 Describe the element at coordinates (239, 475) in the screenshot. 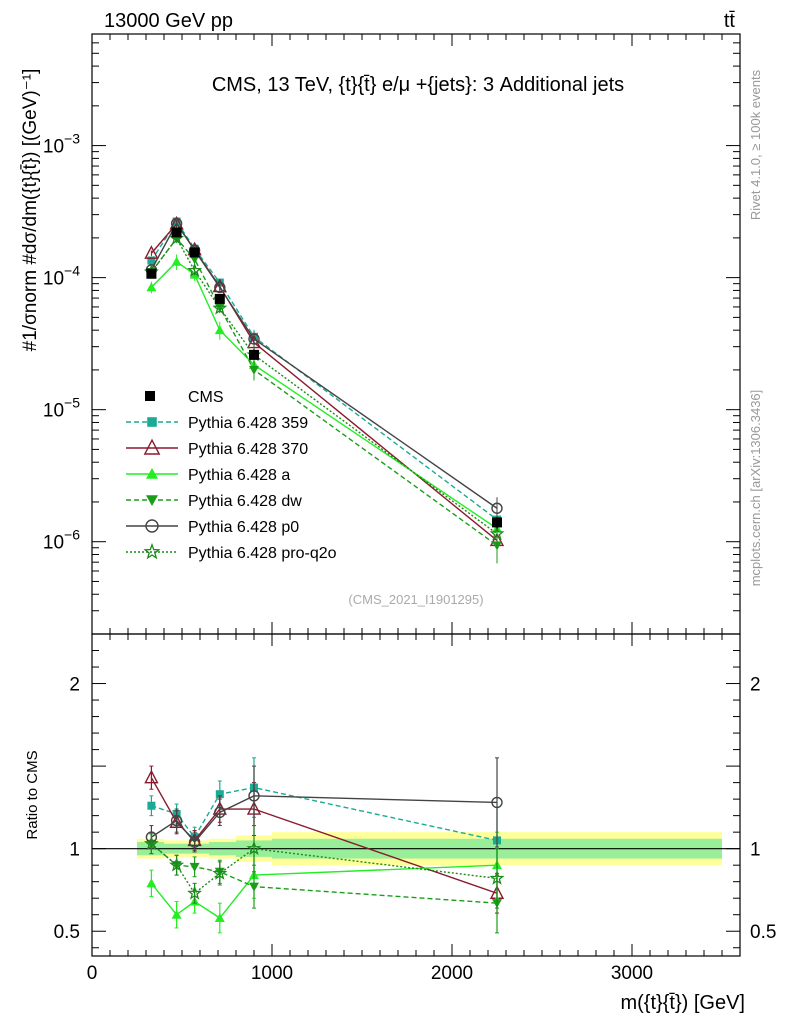

I see `legend-label: Pythia 6.428 a` at that location.